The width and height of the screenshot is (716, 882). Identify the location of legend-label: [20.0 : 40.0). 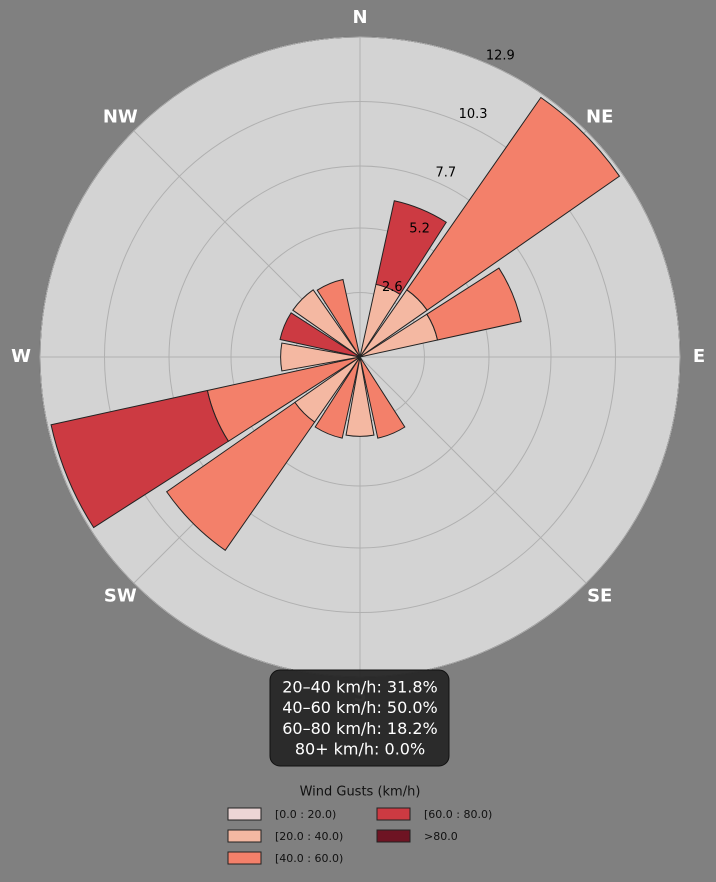
(309, 836).